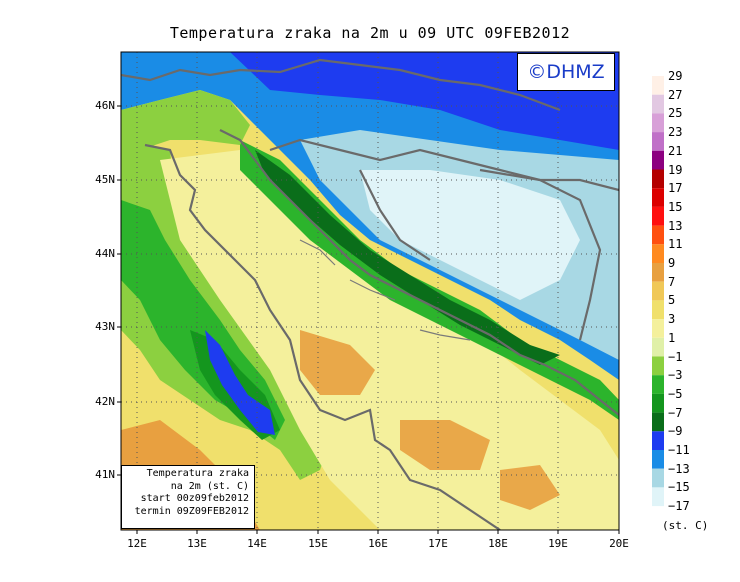  What do you see at coordinates (209, 486) in the screenshot?
I see `info-line: na 2m (st. C)` at bounding box center [209, 486].